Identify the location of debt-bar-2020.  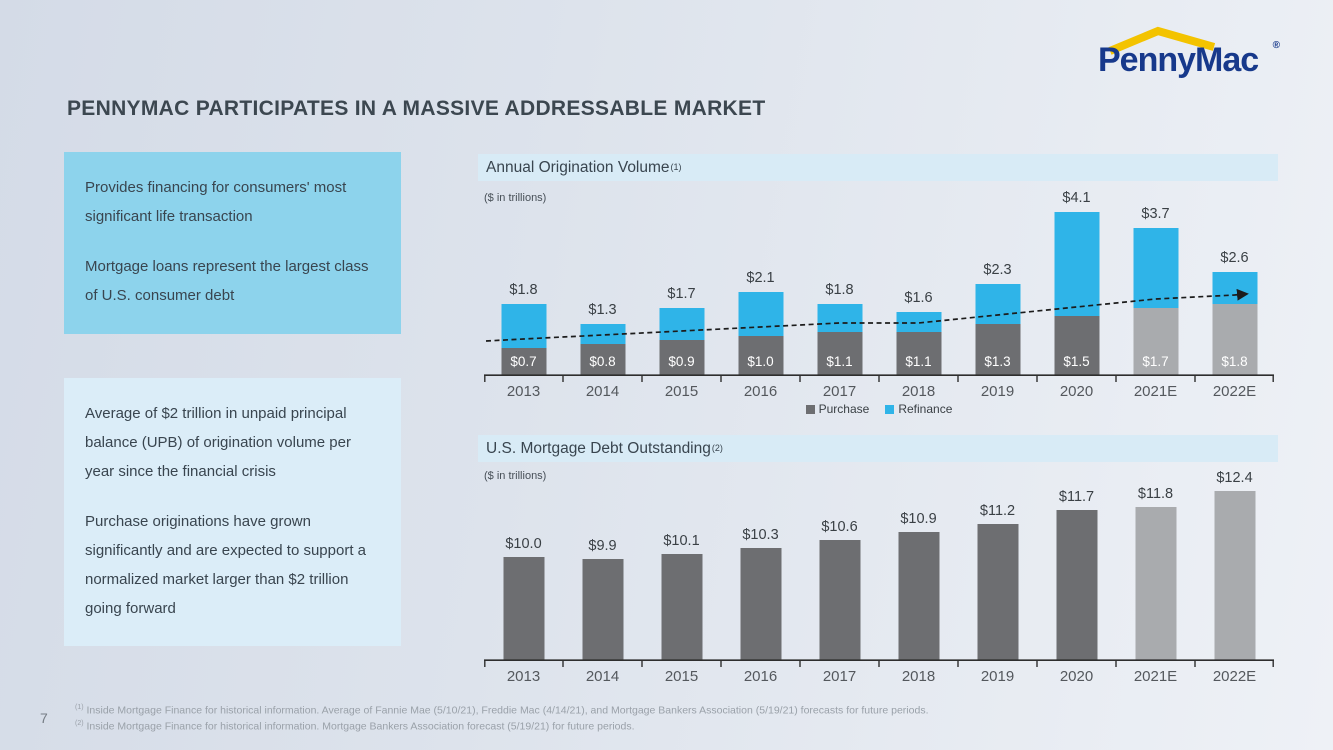
(1076, 585).